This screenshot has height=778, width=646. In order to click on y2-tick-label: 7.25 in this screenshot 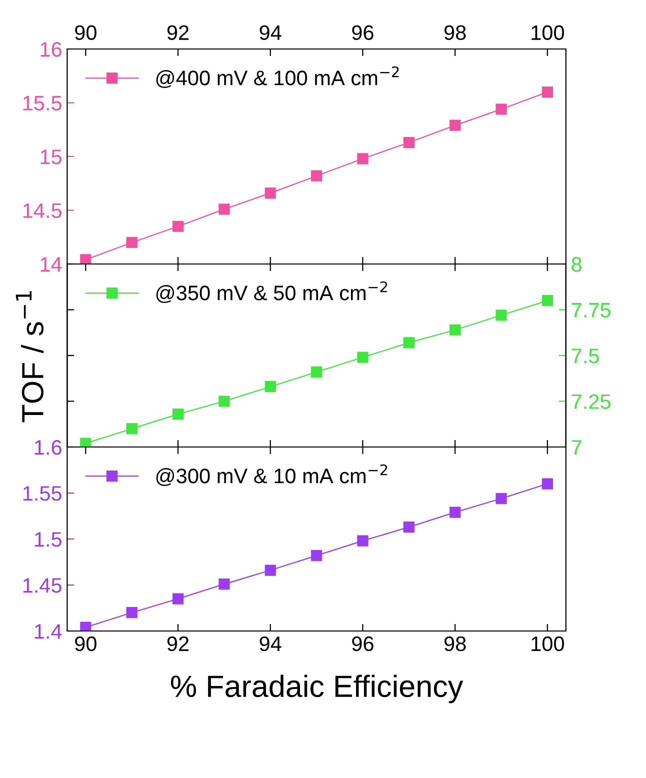, I will do `click(591, 402)`.